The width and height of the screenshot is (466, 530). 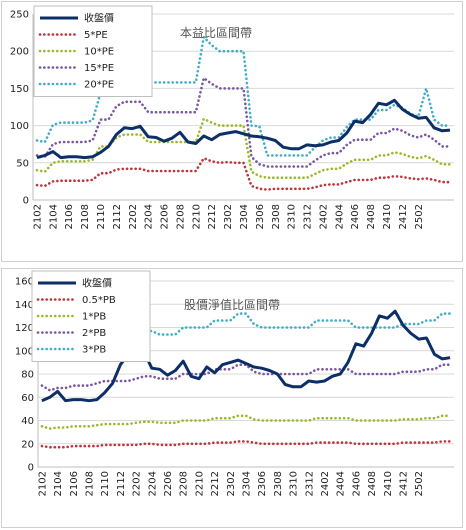 What do you see at coordinates (99, 52) in the screenshot?
I see `legend-label: 10*PE` at bounding box center [99, 52].